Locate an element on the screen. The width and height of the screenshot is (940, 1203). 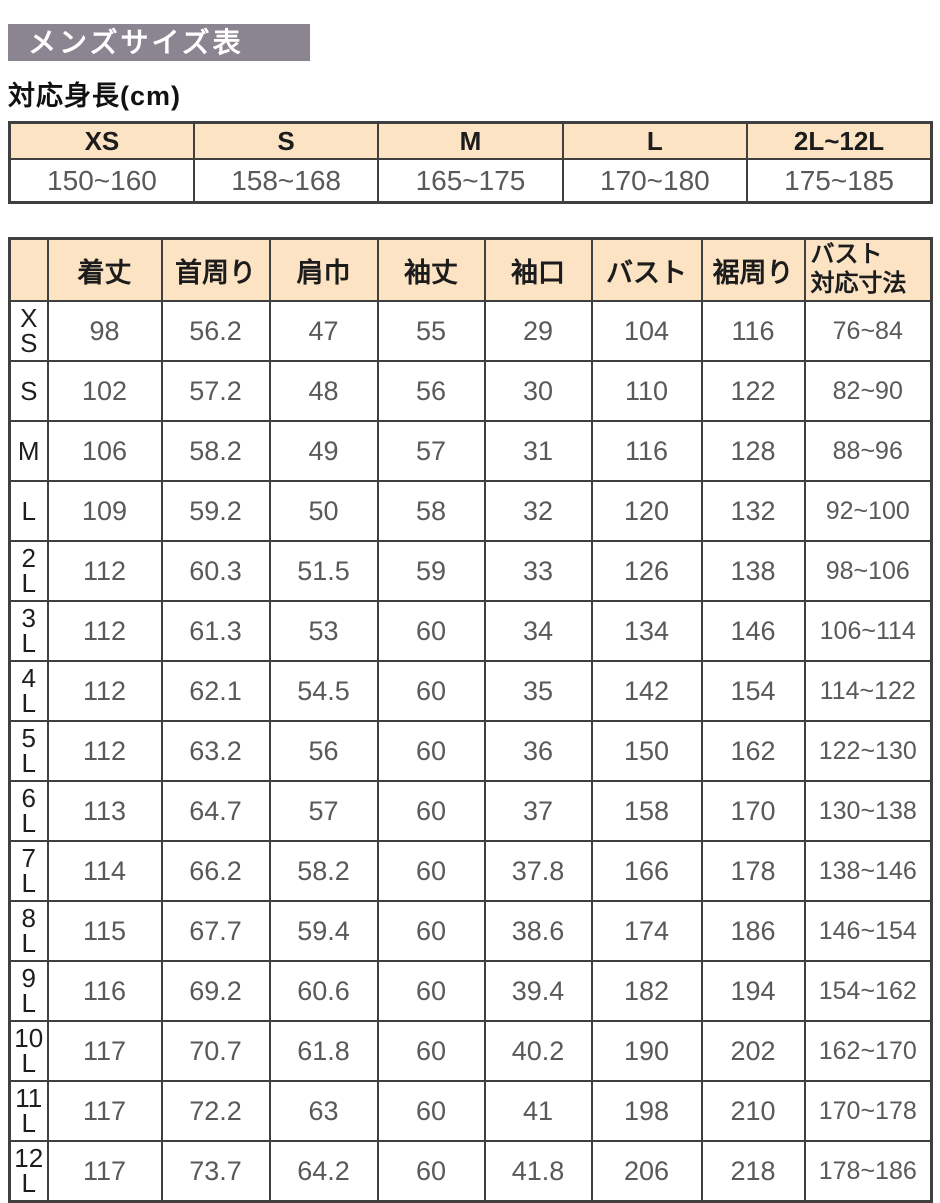
measurement-cell: 41 is located at coordinates (538, 1111).